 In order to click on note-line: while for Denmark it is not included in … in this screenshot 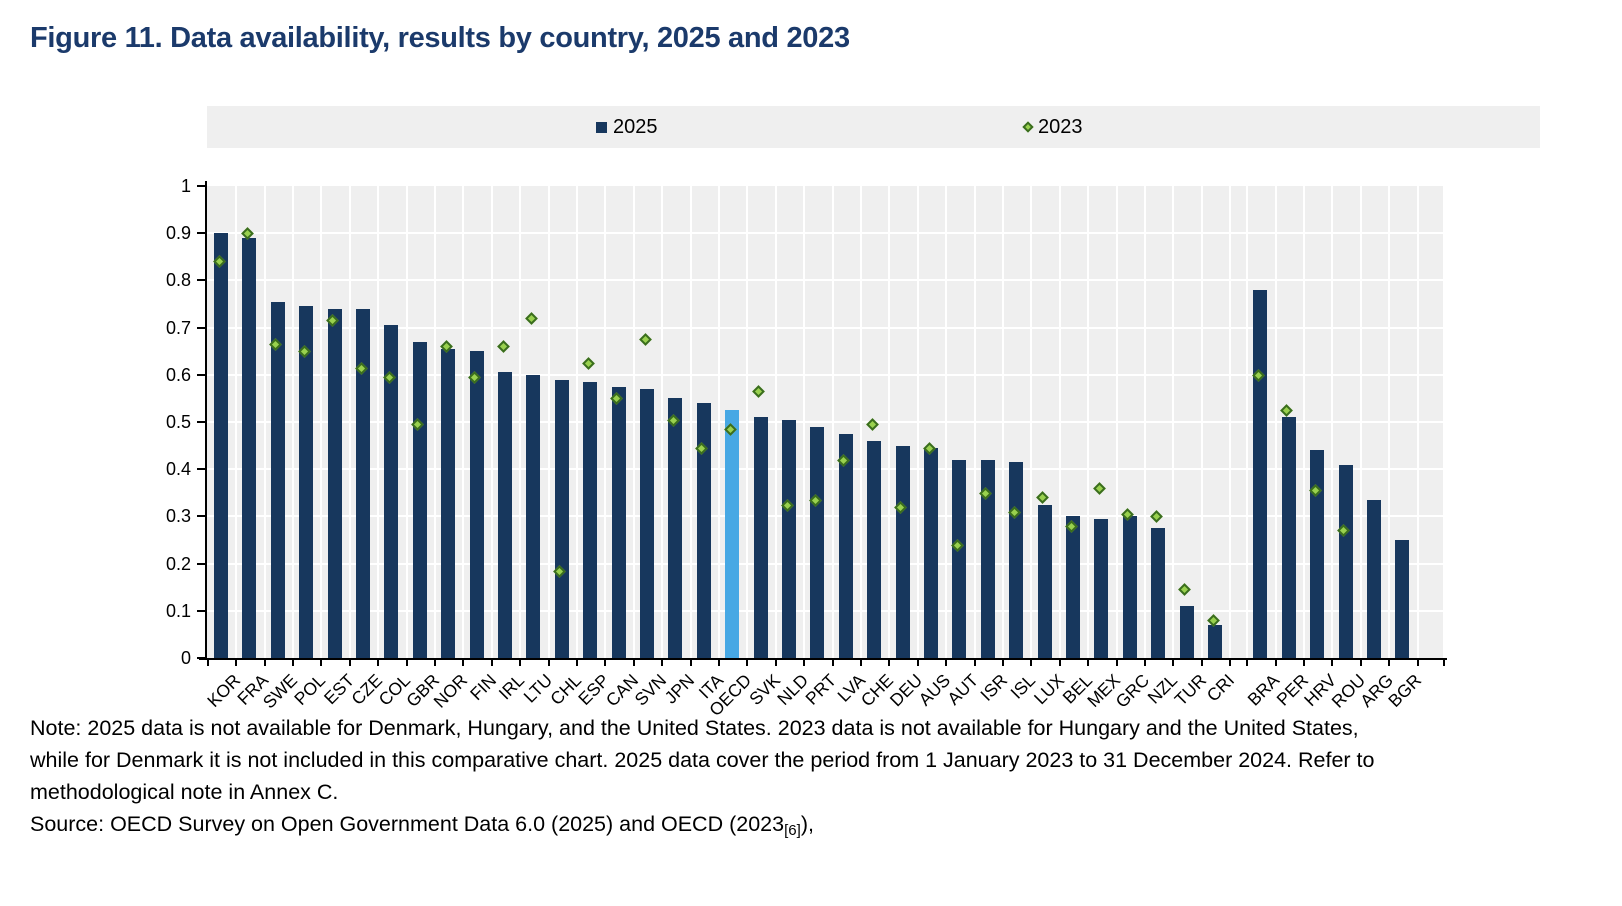, I will do `click(702, 760)`.